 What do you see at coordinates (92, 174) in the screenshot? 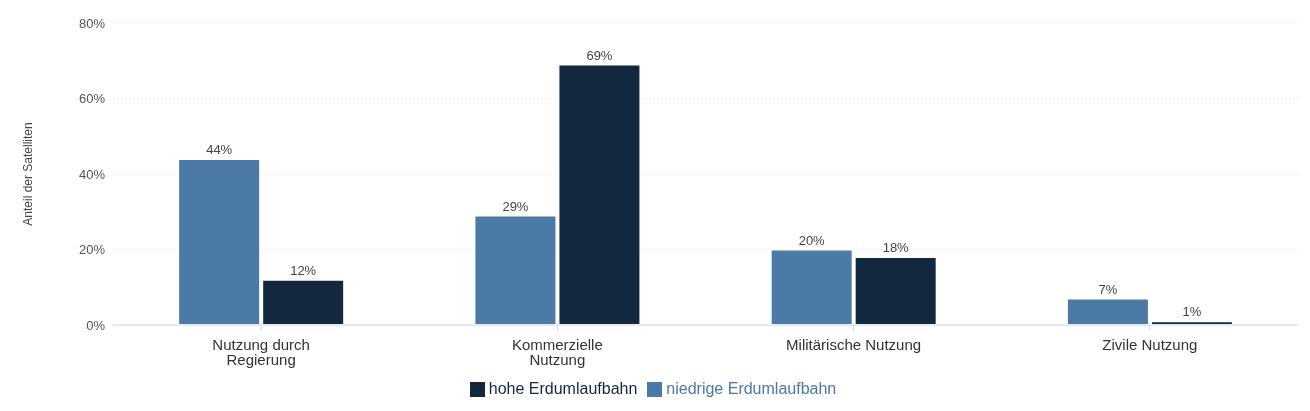
I see `y-tick-label: 40%` at bounding box center [92, 174].